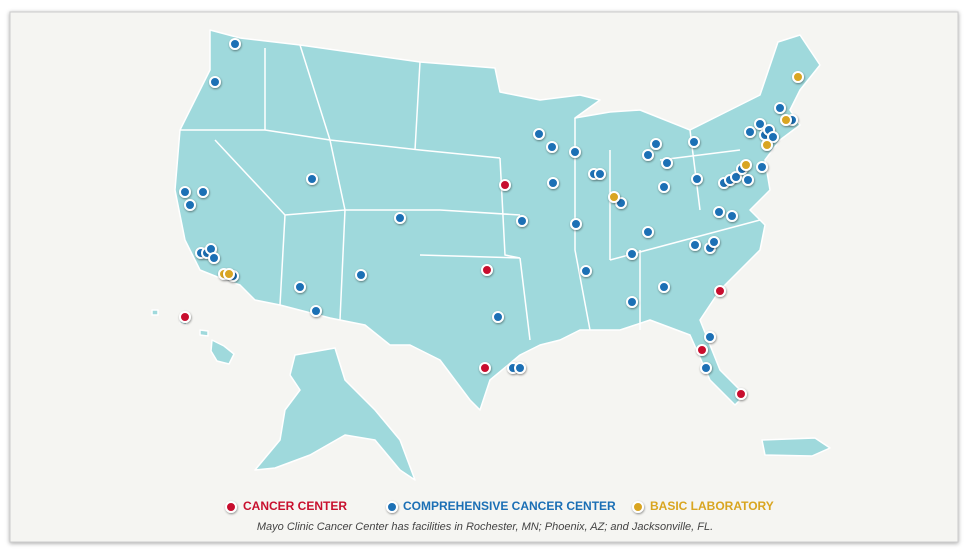  I want to click on puerto-rico, so click(796, 447).